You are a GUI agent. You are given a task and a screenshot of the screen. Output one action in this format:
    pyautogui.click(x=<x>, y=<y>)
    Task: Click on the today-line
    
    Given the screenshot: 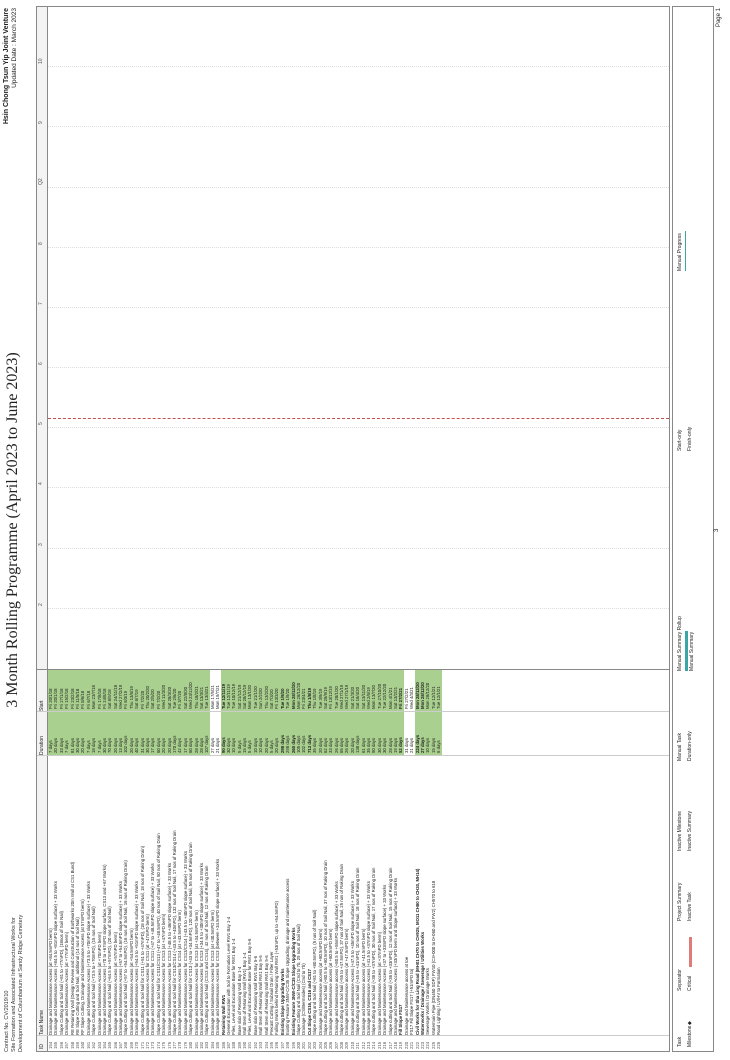 What is the action you would take?
    pyautogui.click(x=358, y=418)
    